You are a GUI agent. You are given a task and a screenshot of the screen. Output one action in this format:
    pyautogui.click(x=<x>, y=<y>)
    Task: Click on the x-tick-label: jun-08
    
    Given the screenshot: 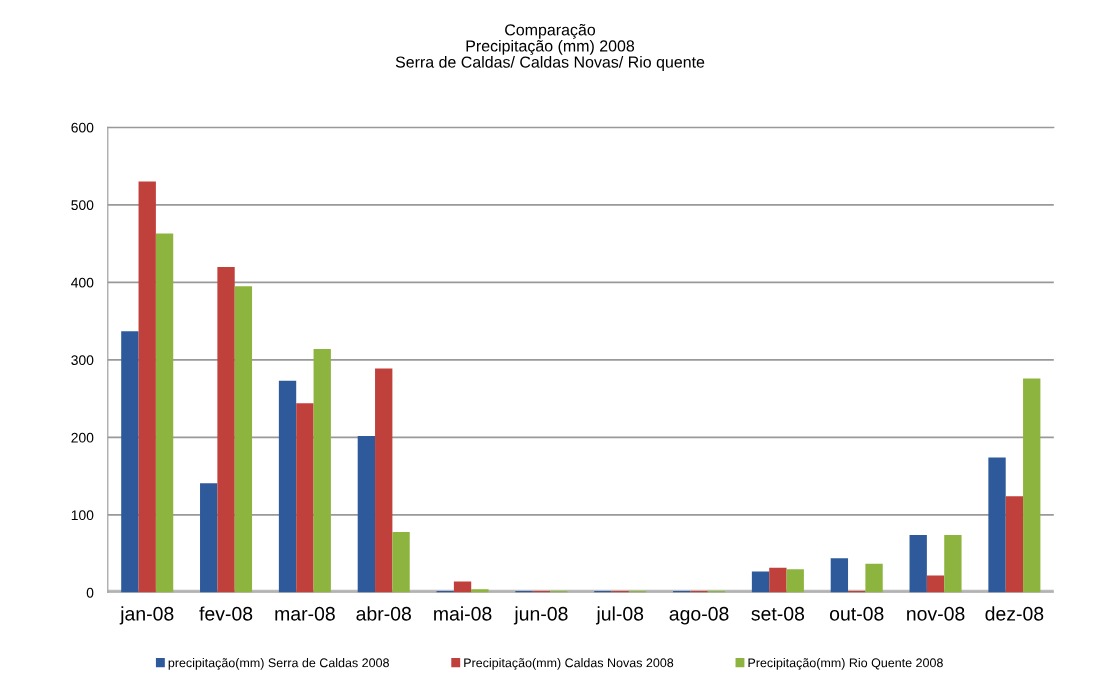 What is the action you would take?
    pyautogui.click(x=540, y=615)
    